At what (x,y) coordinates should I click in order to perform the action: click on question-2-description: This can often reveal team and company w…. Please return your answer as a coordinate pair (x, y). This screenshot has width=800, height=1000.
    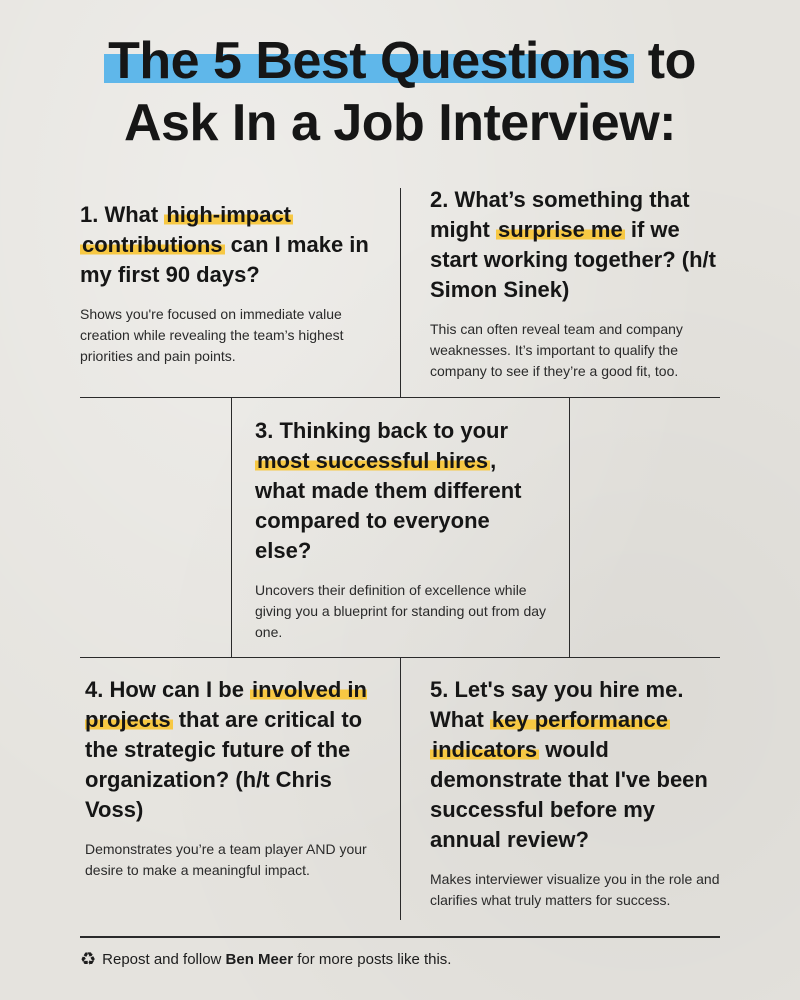
    Looking at the image, I should click on (556, 350).